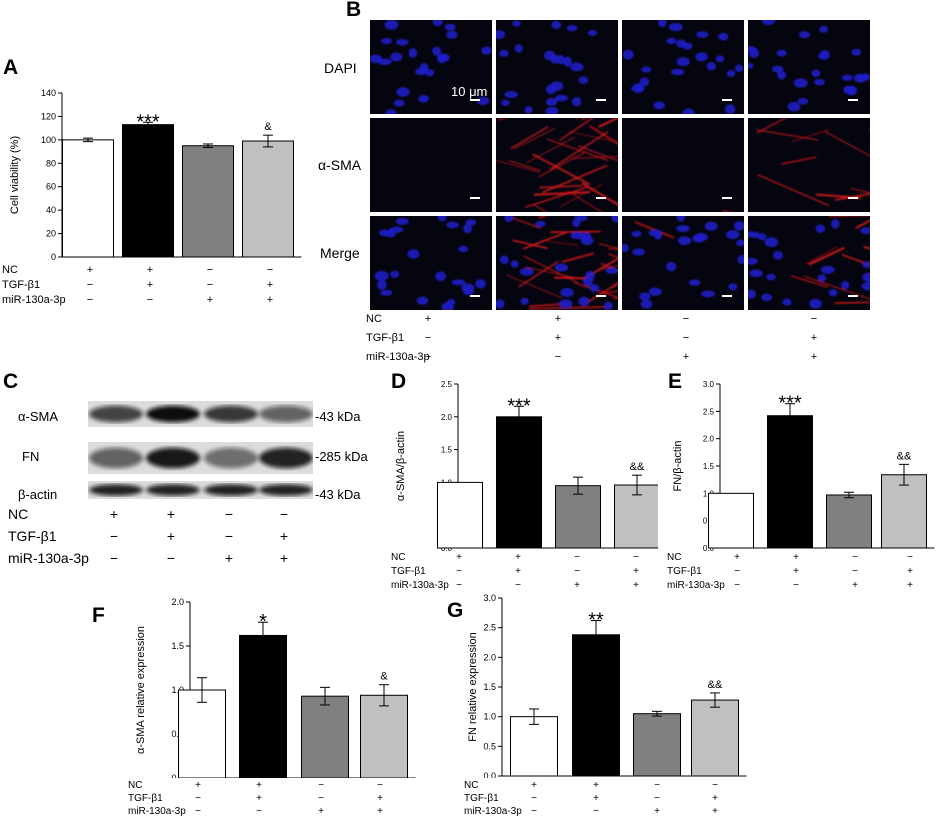 This screenshot has height=822, width=941. I want to click on y-tick-label-d: 2.5, so click(447, 384).